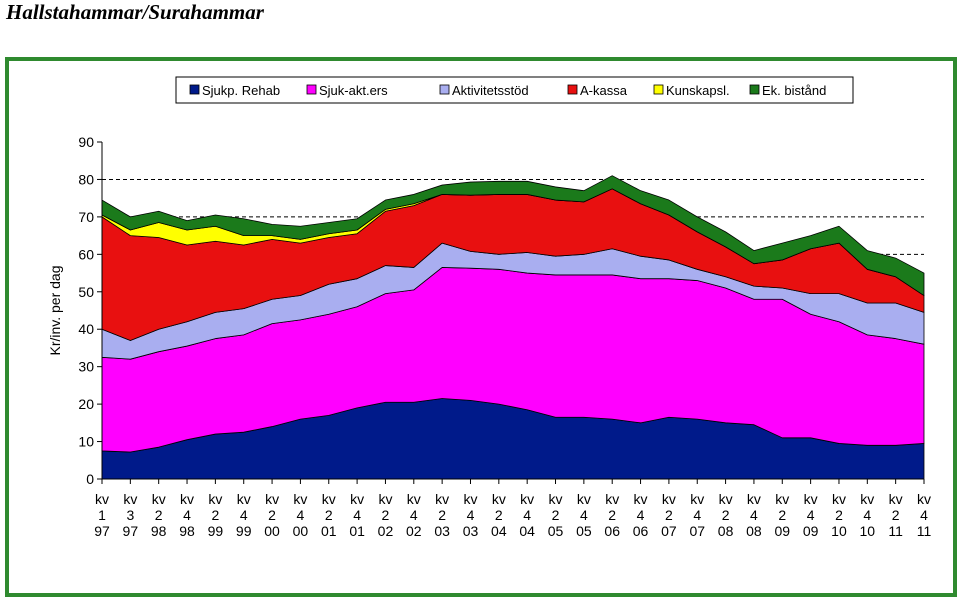 The width and height of the screenshot is (960, 598). What do you see at coordinates (86, 142) in the screenshot?
I see `y-tick-label: 90` at bounding box center [86, 142].